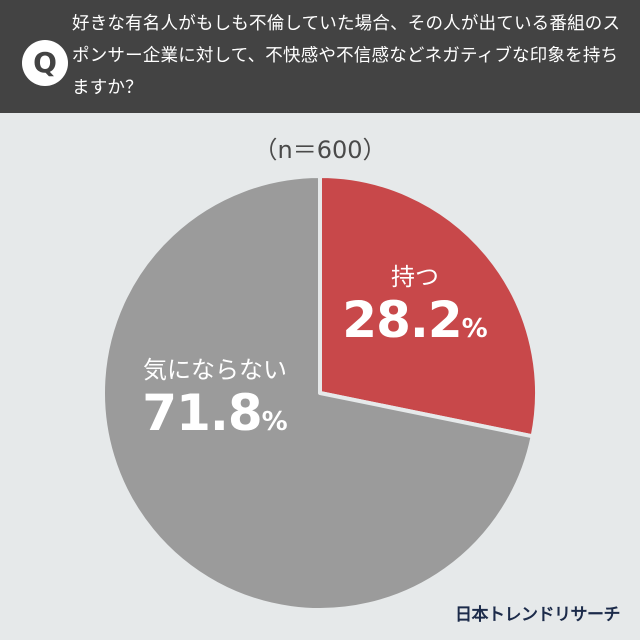 The height and width of the screenshot is (640, 640). I want to click on sample-size: （n＝600）, so click(320, 150).